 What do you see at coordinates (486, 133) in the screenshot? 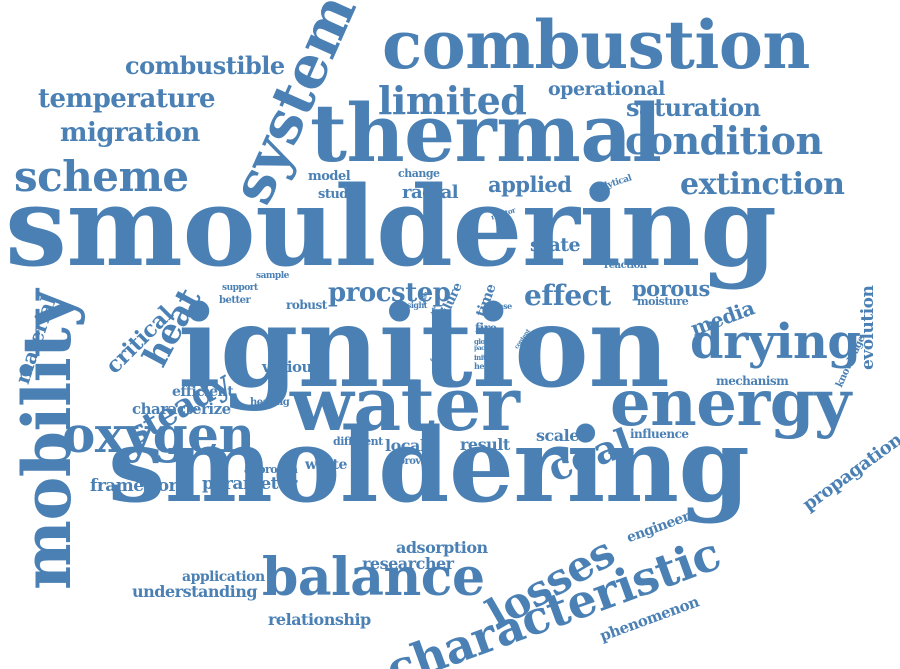
I see `word-thermal: thermal` at bounding box center [486, 133].